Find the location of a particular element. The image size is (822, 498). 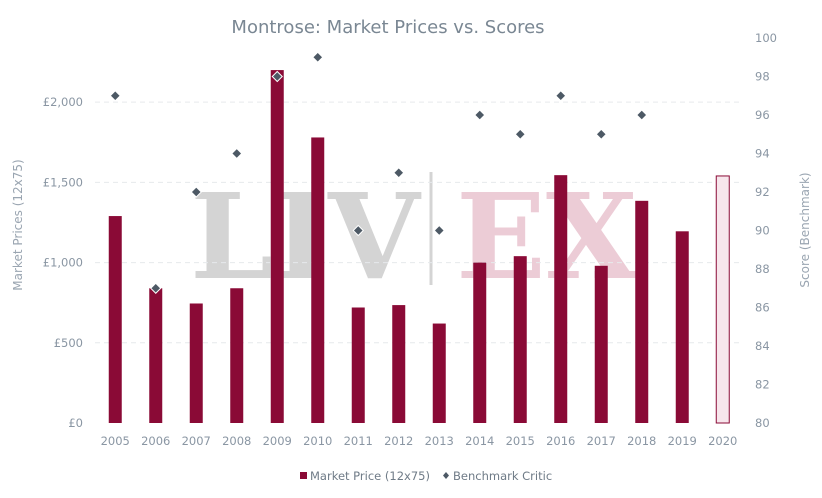

x-tick-label: 2010 is located at coordinates (317, 441).